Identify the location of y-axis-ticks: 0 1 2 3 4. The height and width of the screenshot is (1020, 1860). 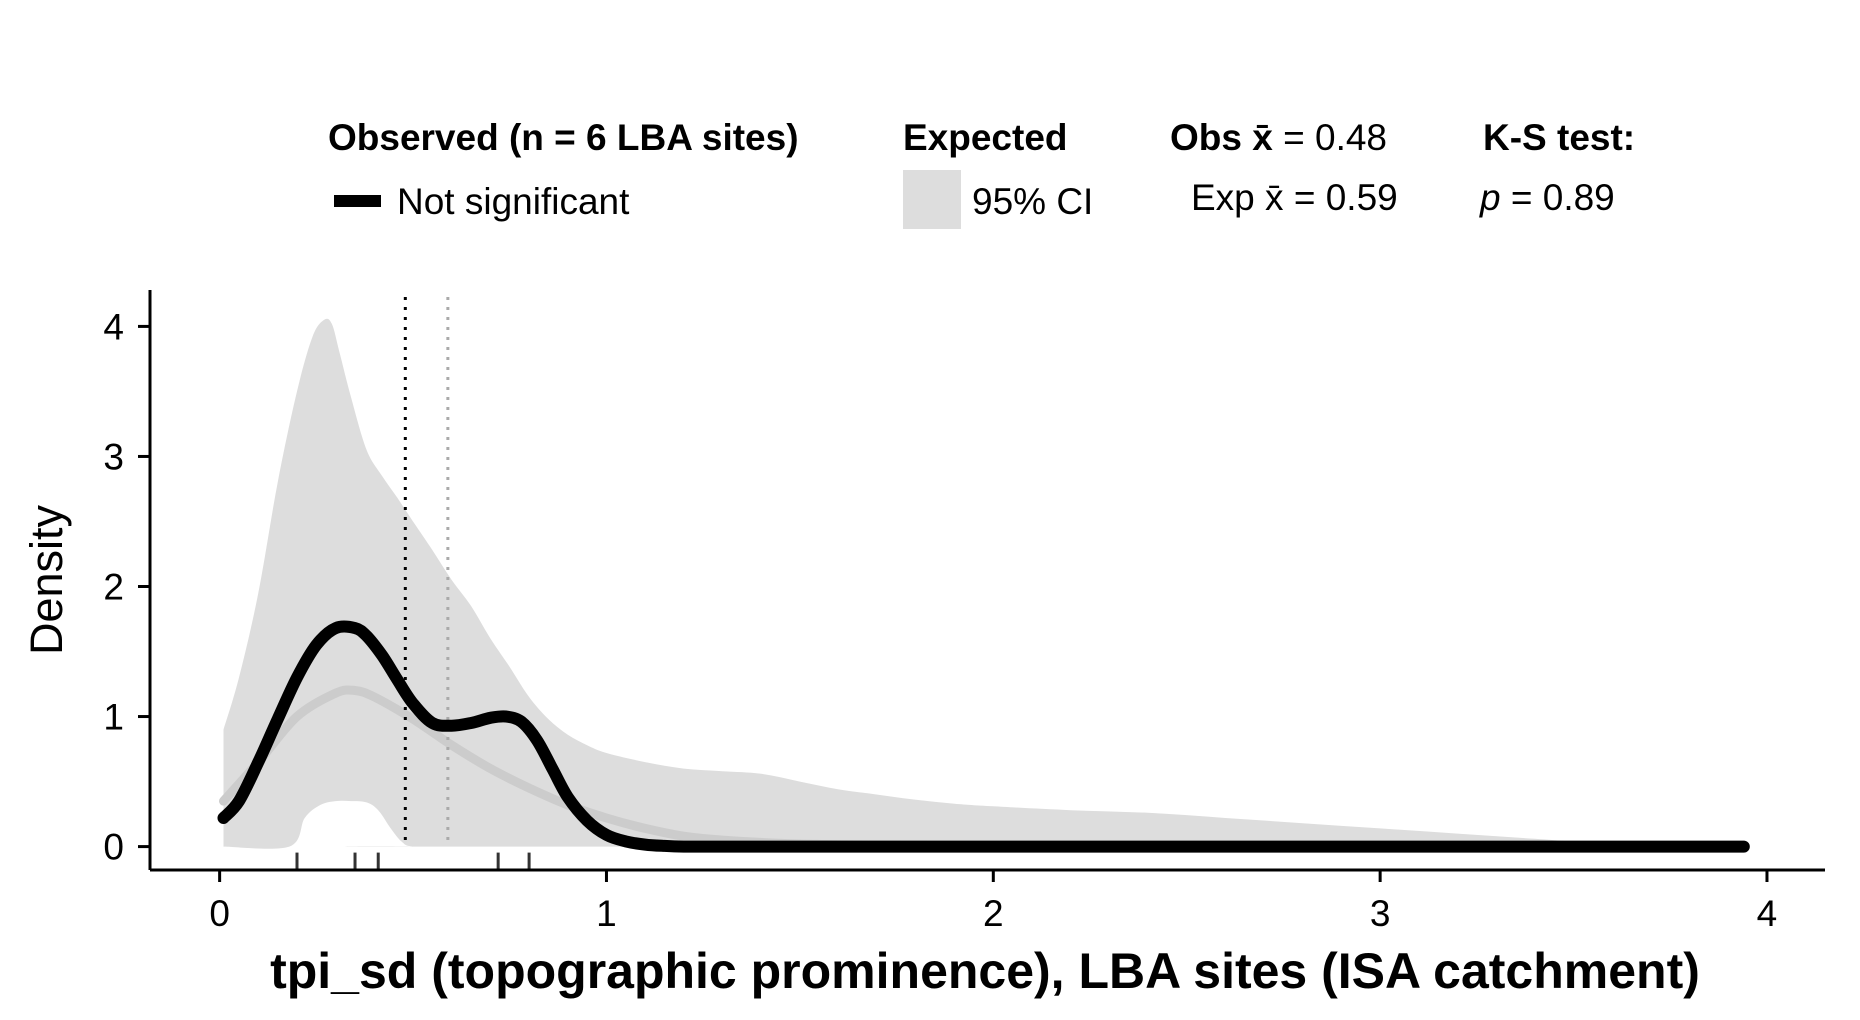
(126, 587).